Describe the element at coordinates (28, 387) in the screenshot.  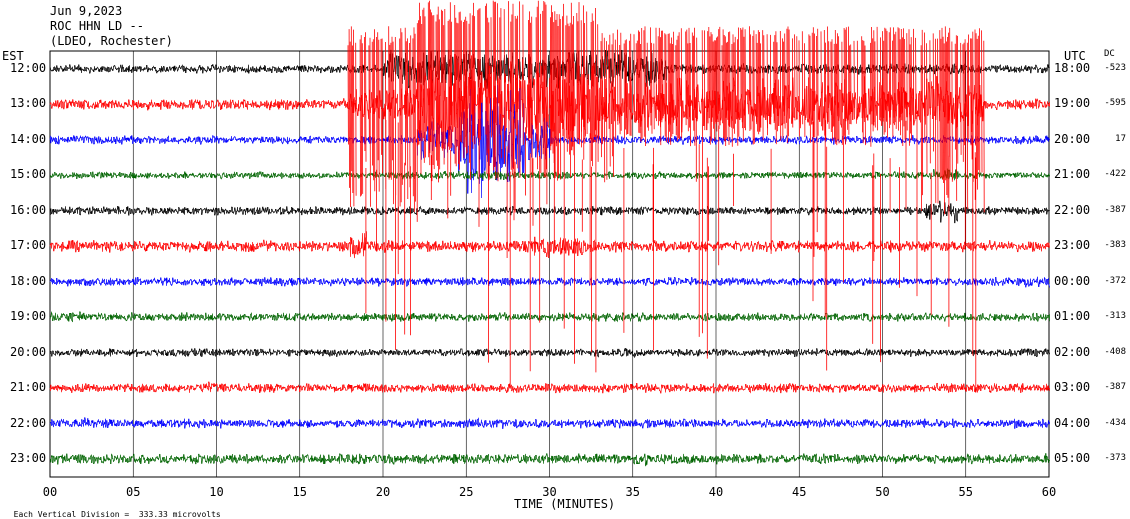
I see `est-hour-label: 21:00` at that location.